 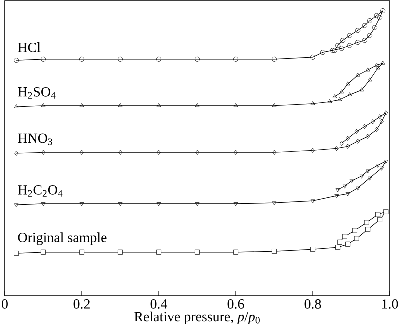 What do you see at coordinates (390, 304) in the screenshot?
I see `x-tick-label: 1.0` at bounding box center [390, 304].